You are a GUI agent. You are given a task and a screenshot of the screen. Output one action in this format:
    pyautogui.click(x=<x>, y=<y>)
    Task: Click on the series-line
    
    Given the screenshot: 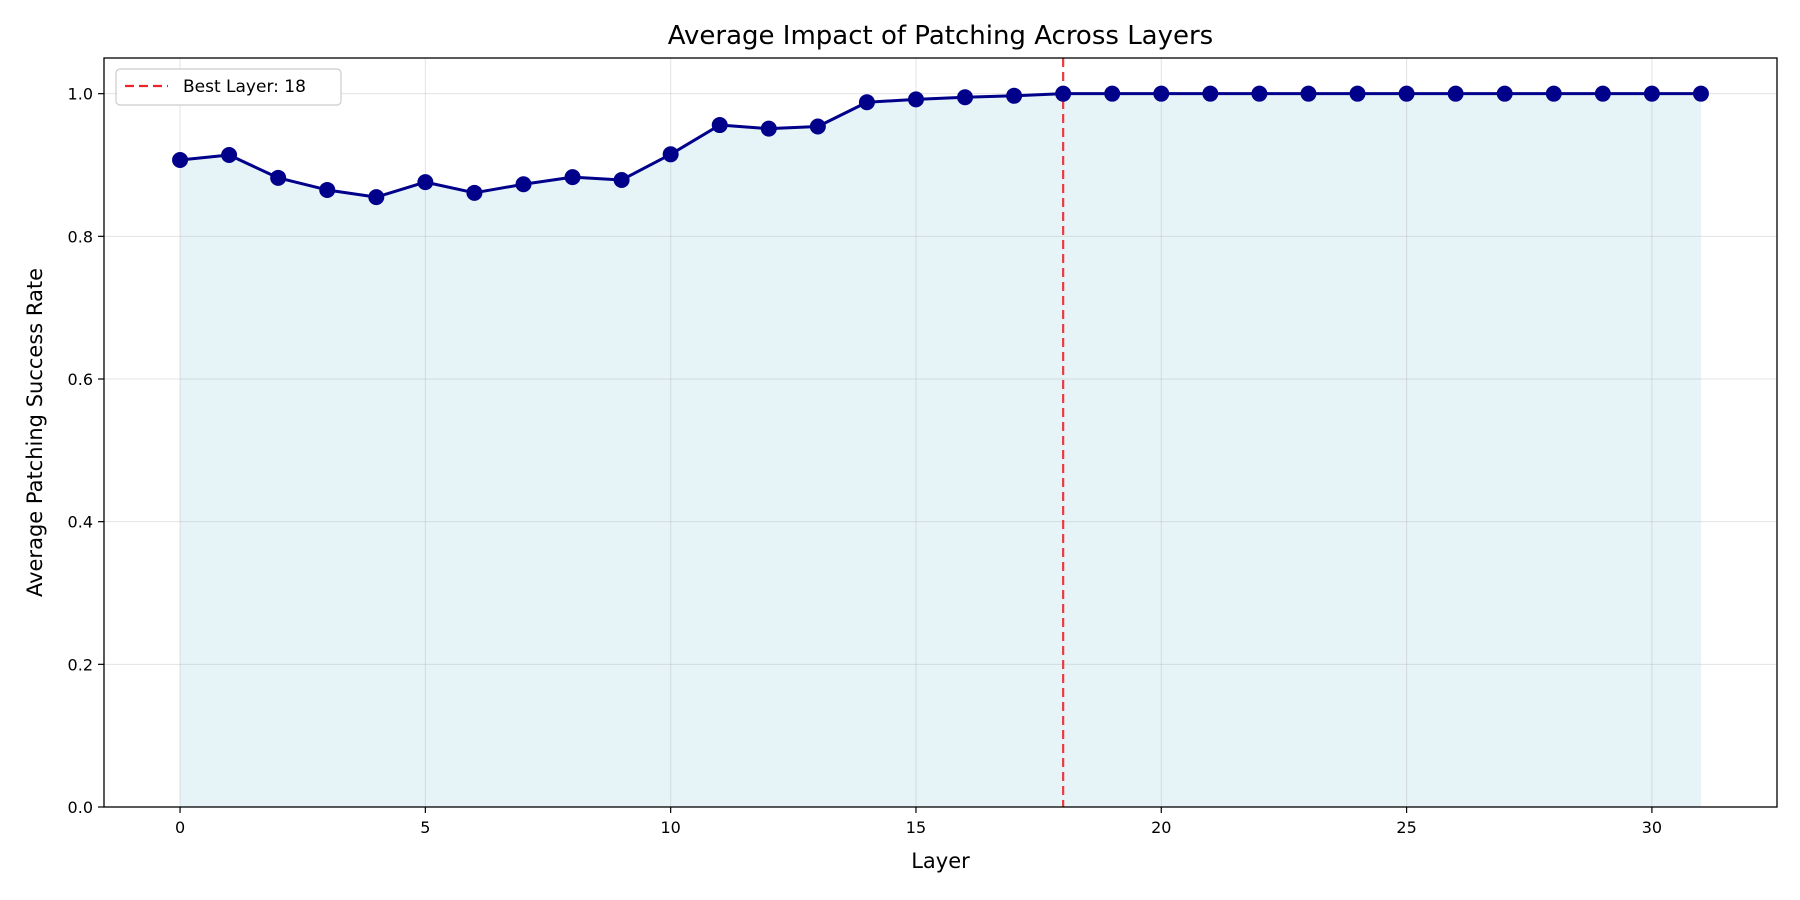 What is the action you would take?
    pyautogui.click(x=940, y=145)
    